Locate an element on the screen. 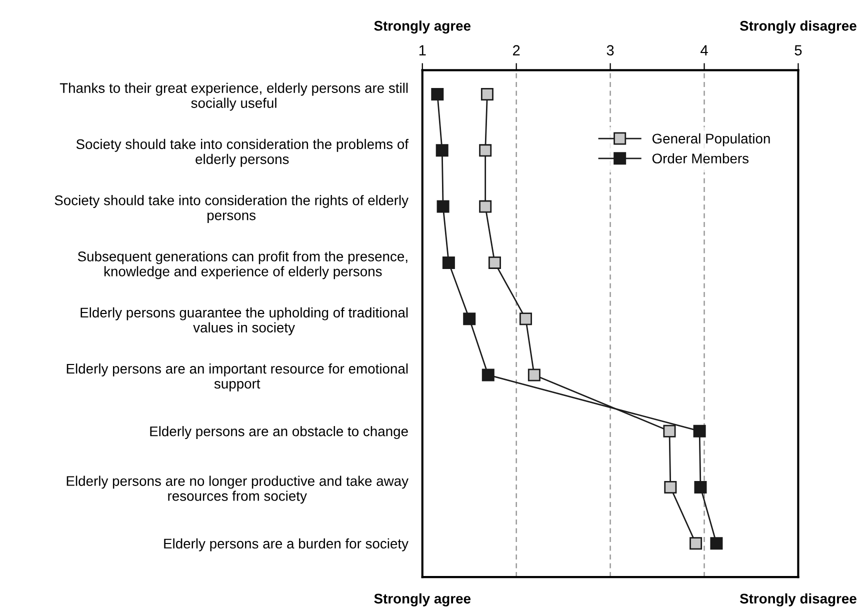 Image resolution: width=862 pixels, height=610 pixels. y-tick-label: Elderly persons are an important resource for emotional support is located at coordinates (237, 377).